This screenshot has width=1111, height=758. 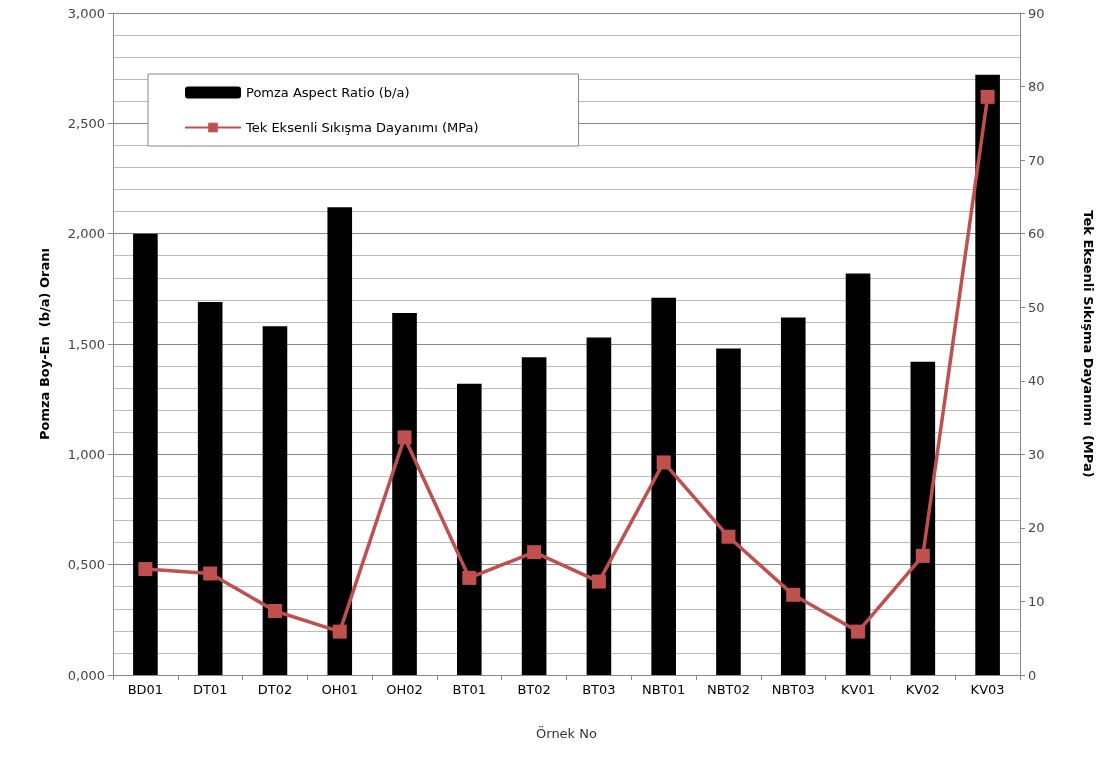 What do you see at coordinates (44, 344) in the screenshot?
I see `y-axis-title: Pomza Boy-En (b/a) Oranı` at bounding box center [44, 344].